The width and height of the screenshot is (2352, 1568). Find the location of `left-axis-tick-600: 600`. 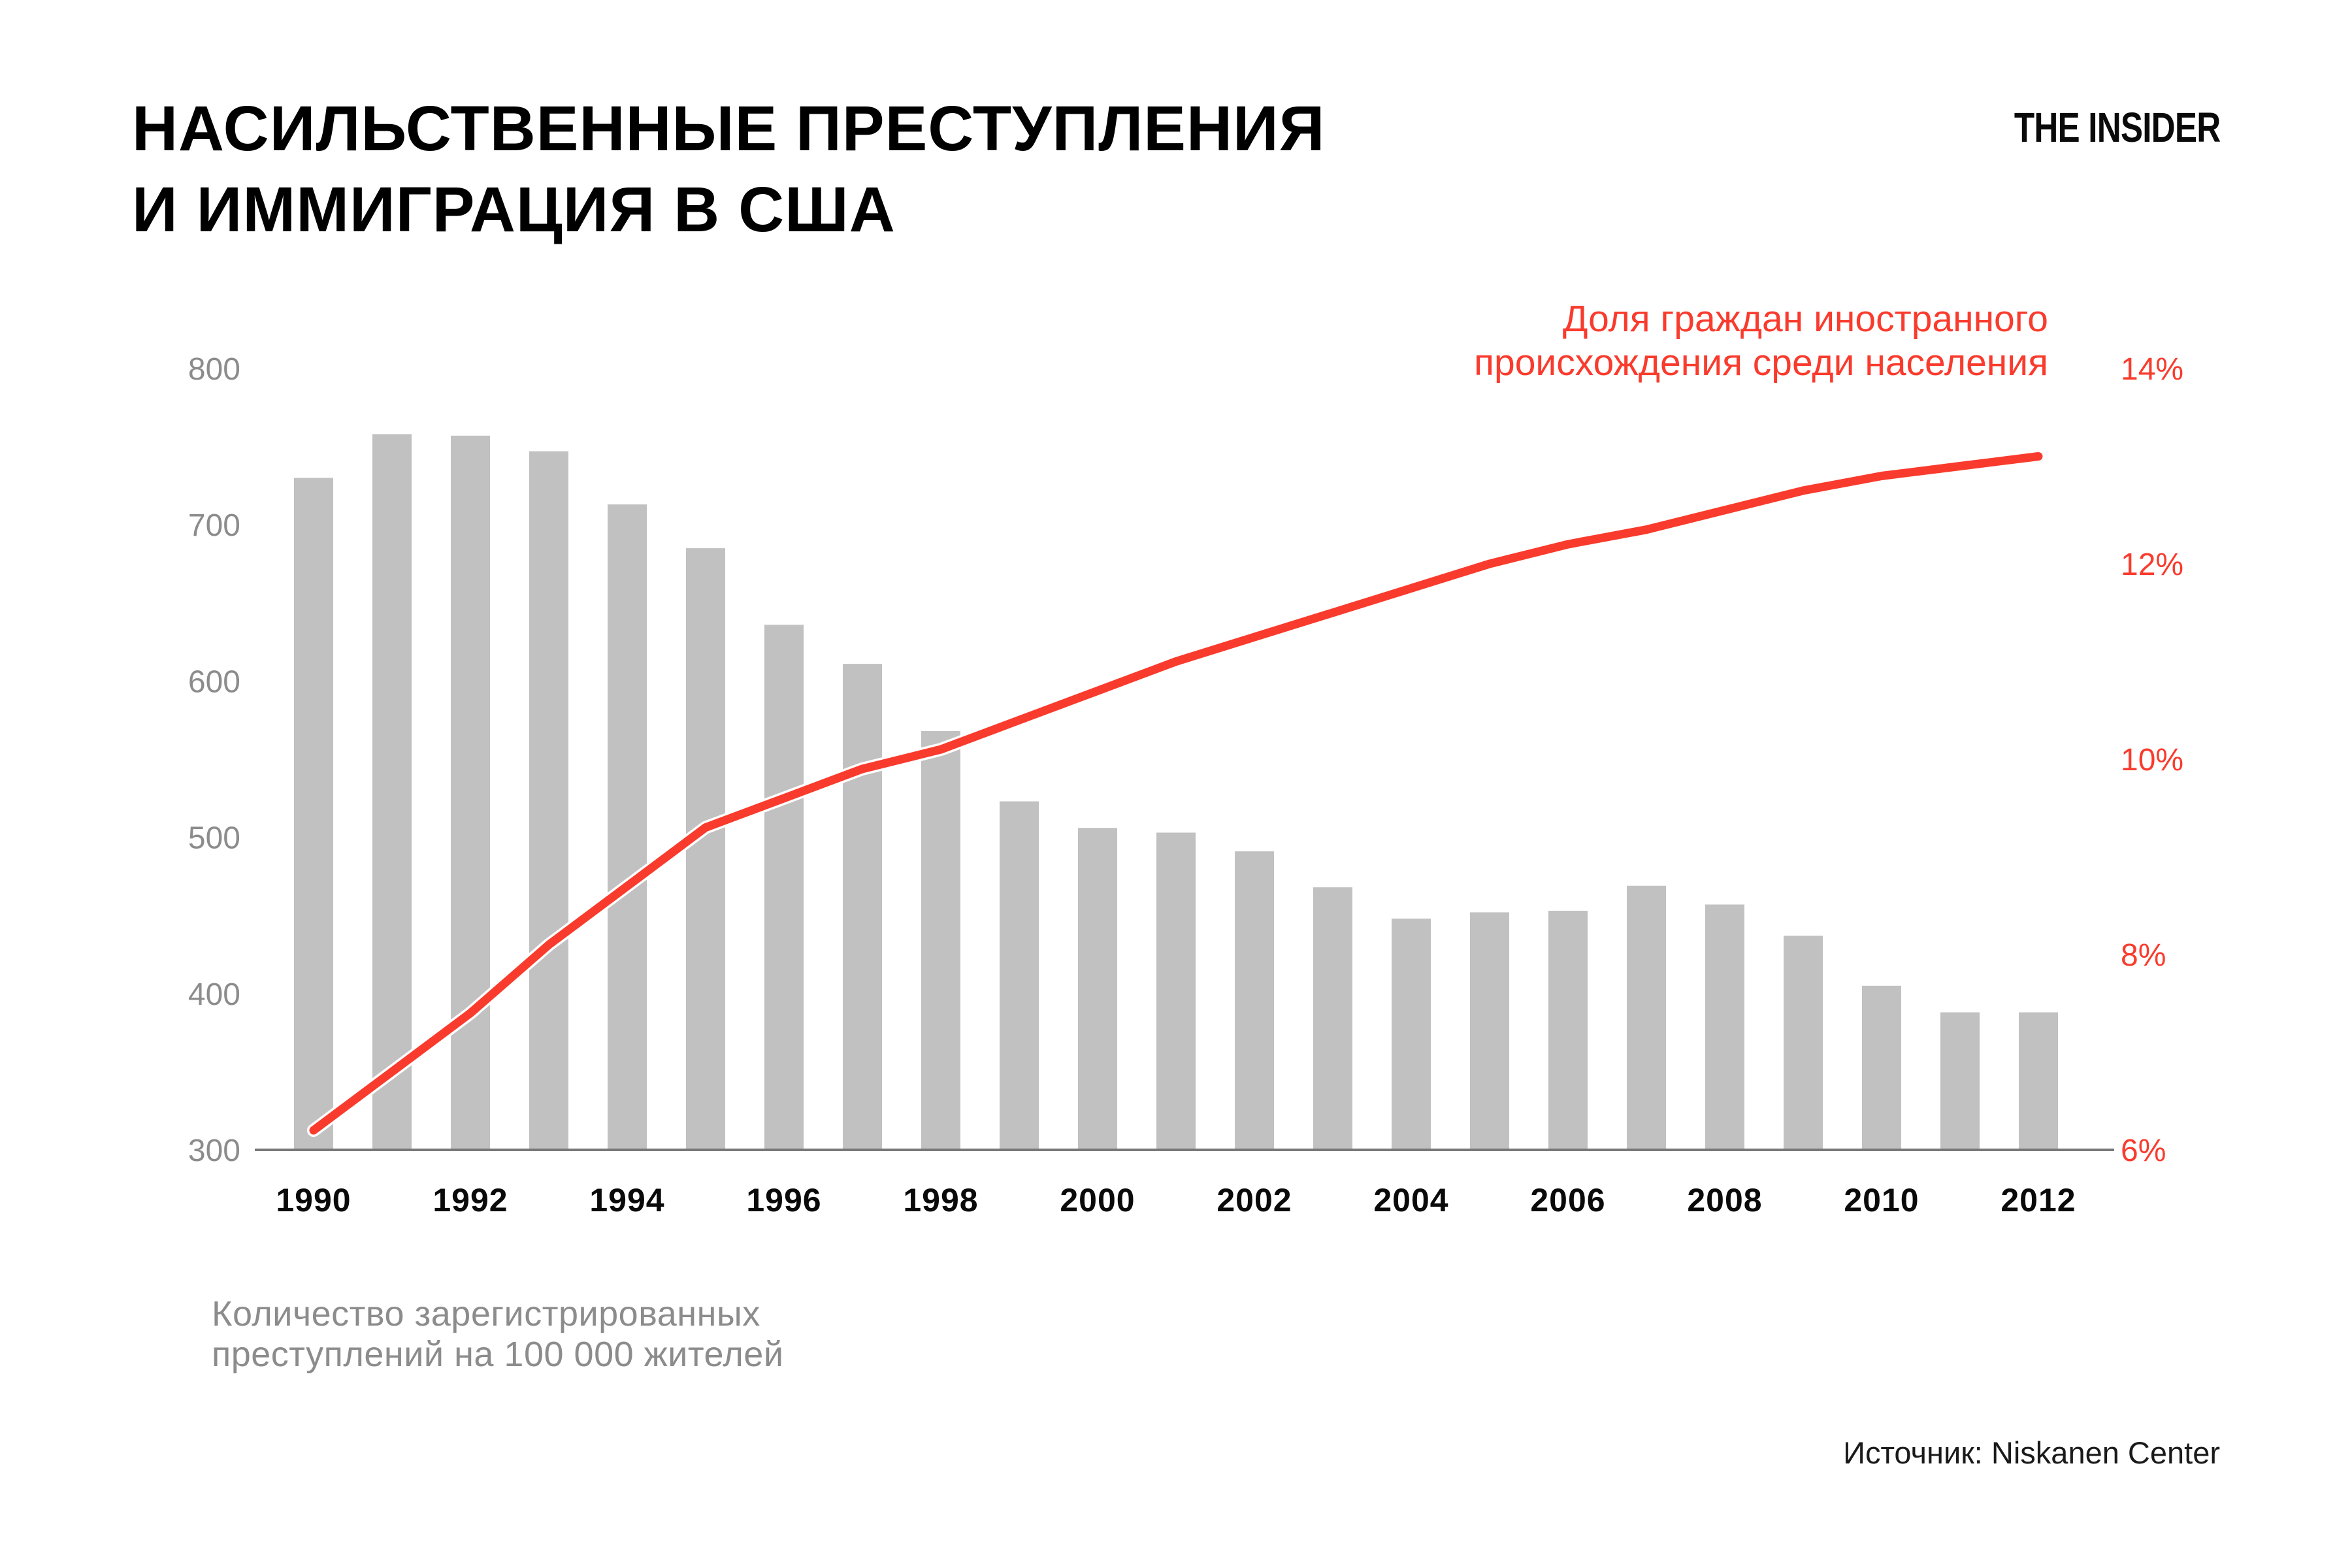

left-axis-tick-600: 600 is located at coordinates (214, 681).